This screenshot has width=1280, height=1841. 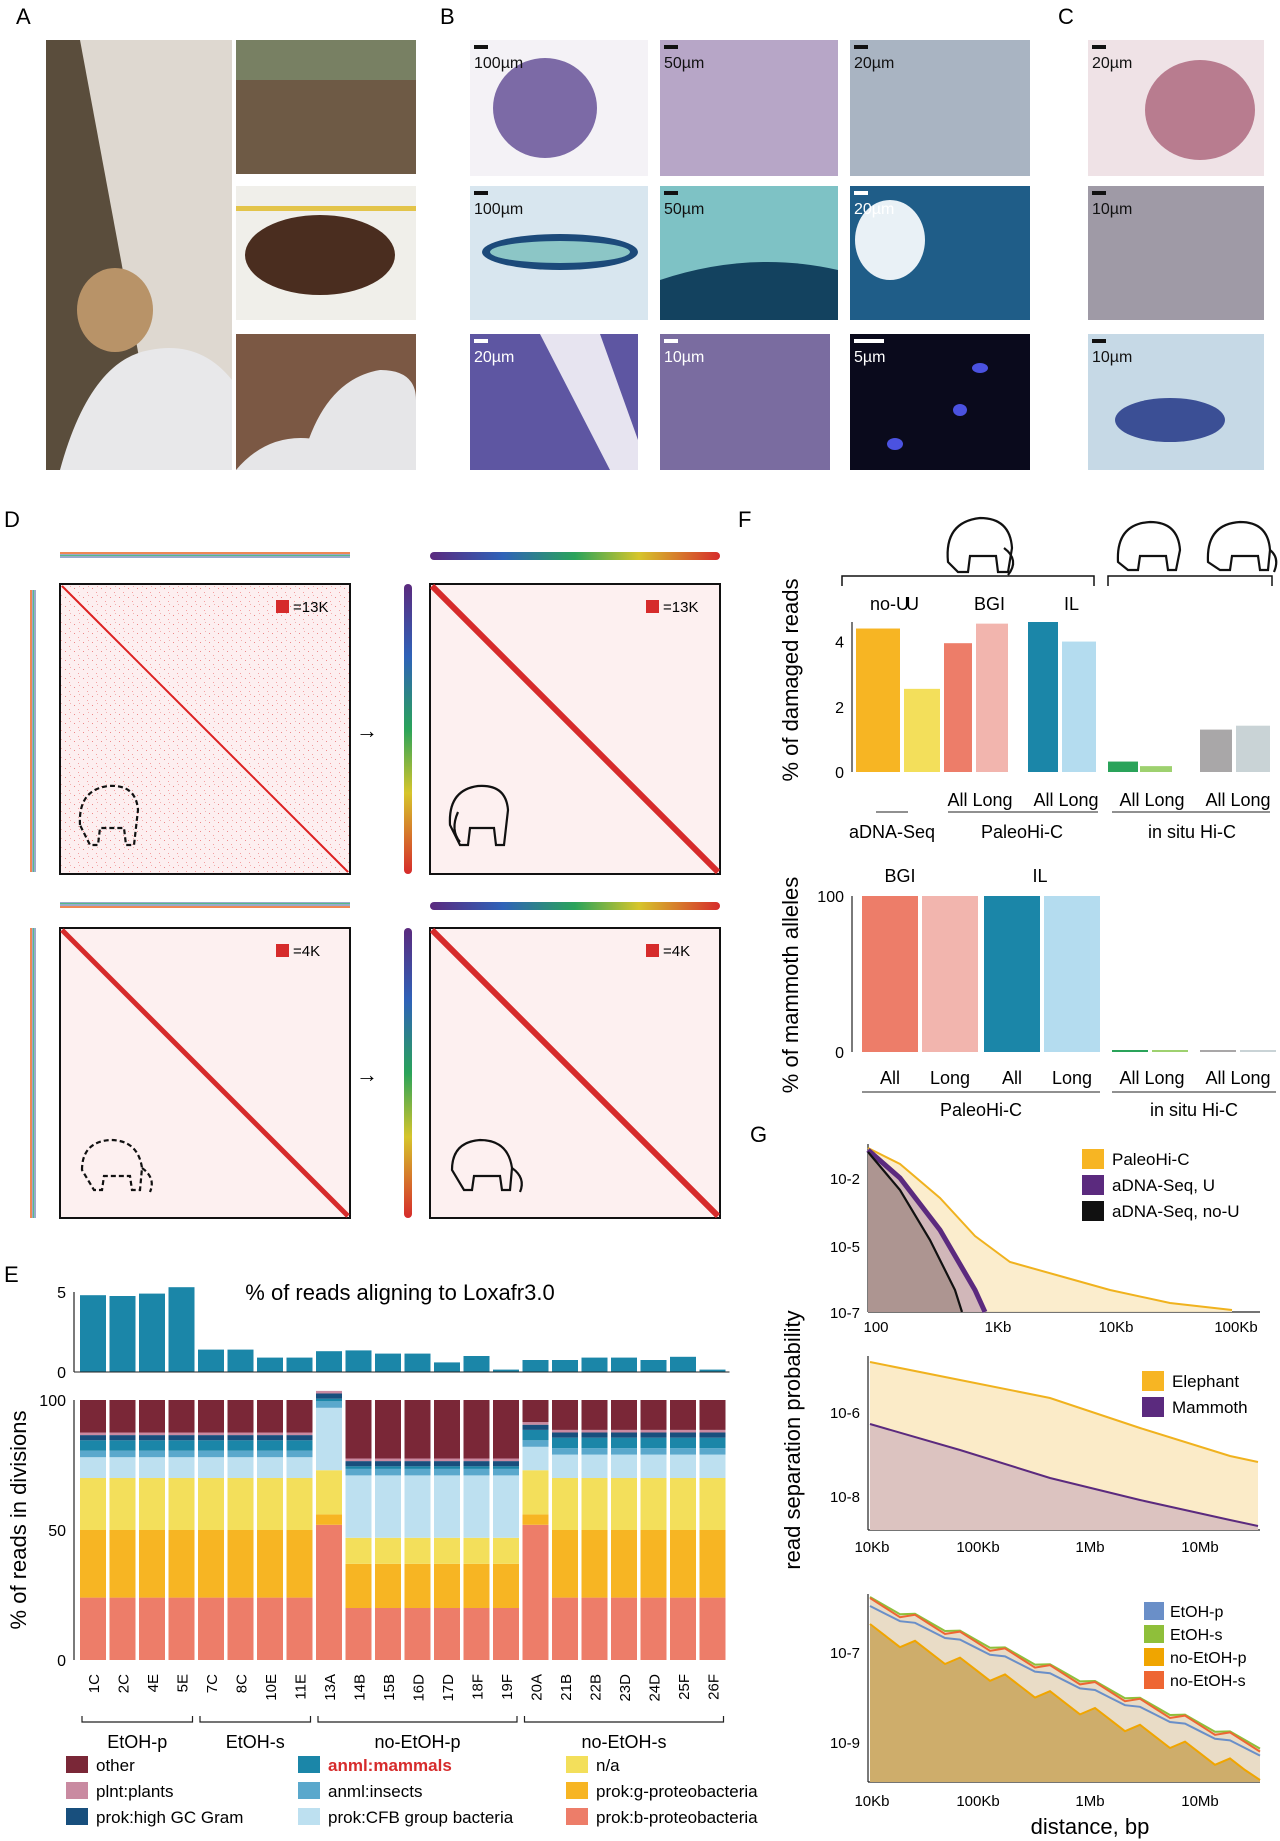 What do you see at coordinates (1153, 1381) in the screenshot?
I see `g2-legend-swatch` at bounding box center [1153, 1381].